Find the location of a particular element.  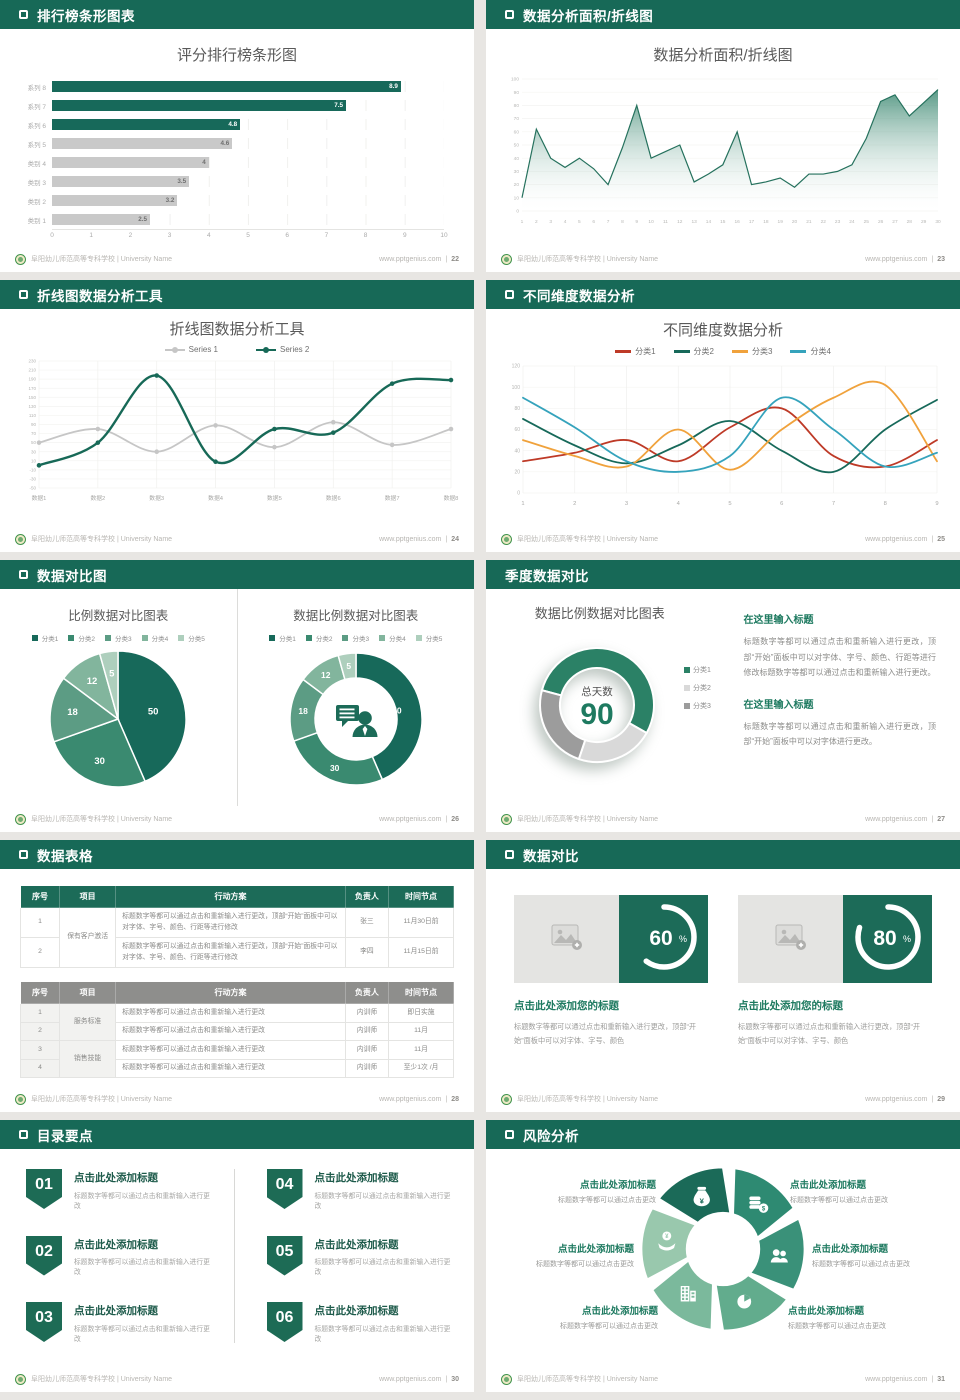

page-number: 22 is located at coordinates (455, 259).